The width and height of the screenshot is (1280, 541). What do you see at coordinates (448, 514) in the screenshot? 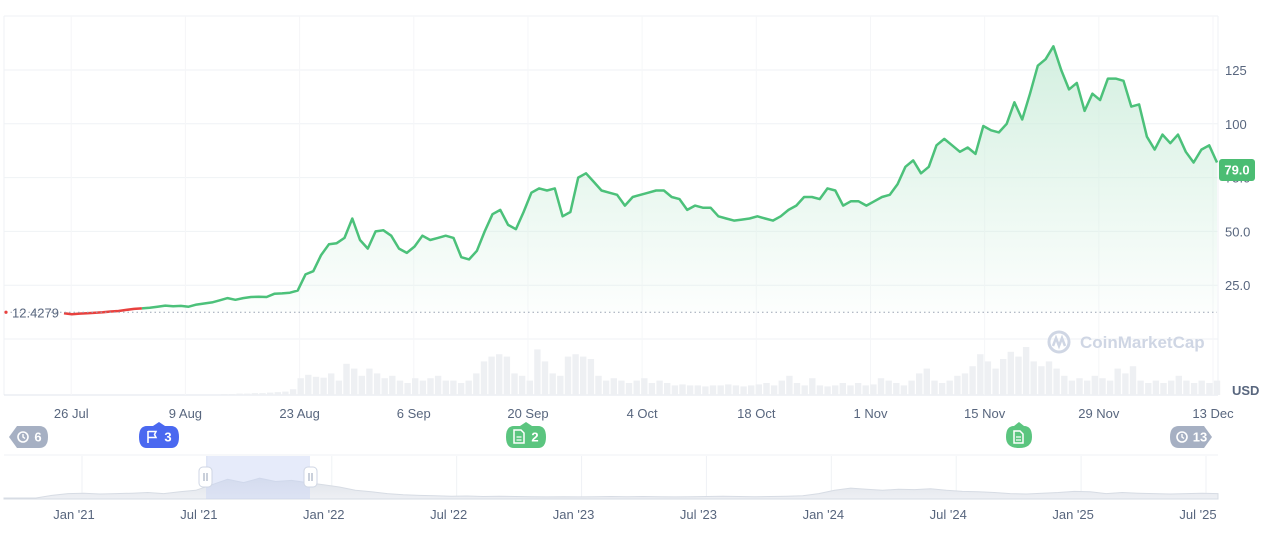
I see `navigator-x-tick-label: Jul '22` at bounding box center [448, 514].